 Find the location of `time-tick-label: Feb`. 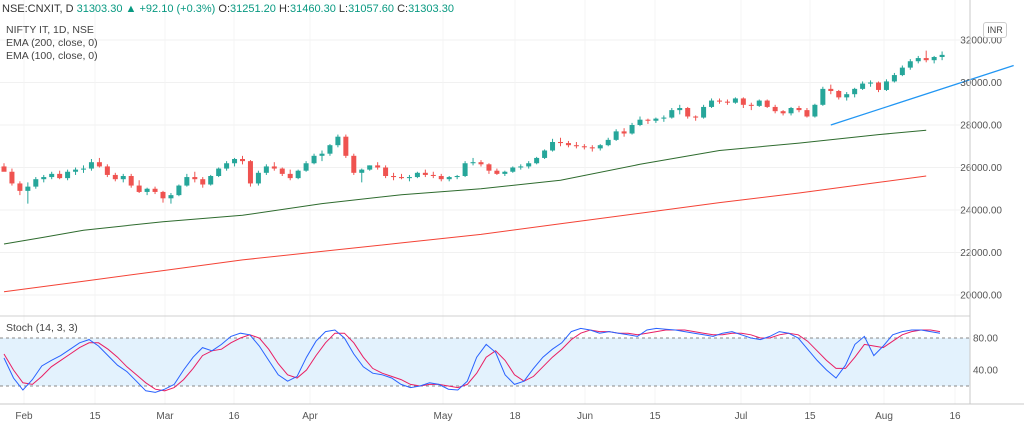

time-tick-label: Feb is located at coordinates (24, 416).